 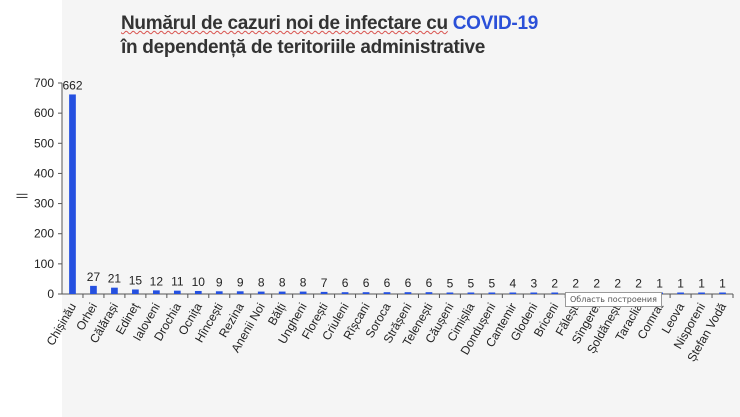 What do you see at coordinates (44, 83) in the screenshot?
I see `y-tick-label: 700` at bounding box center [44, 83].